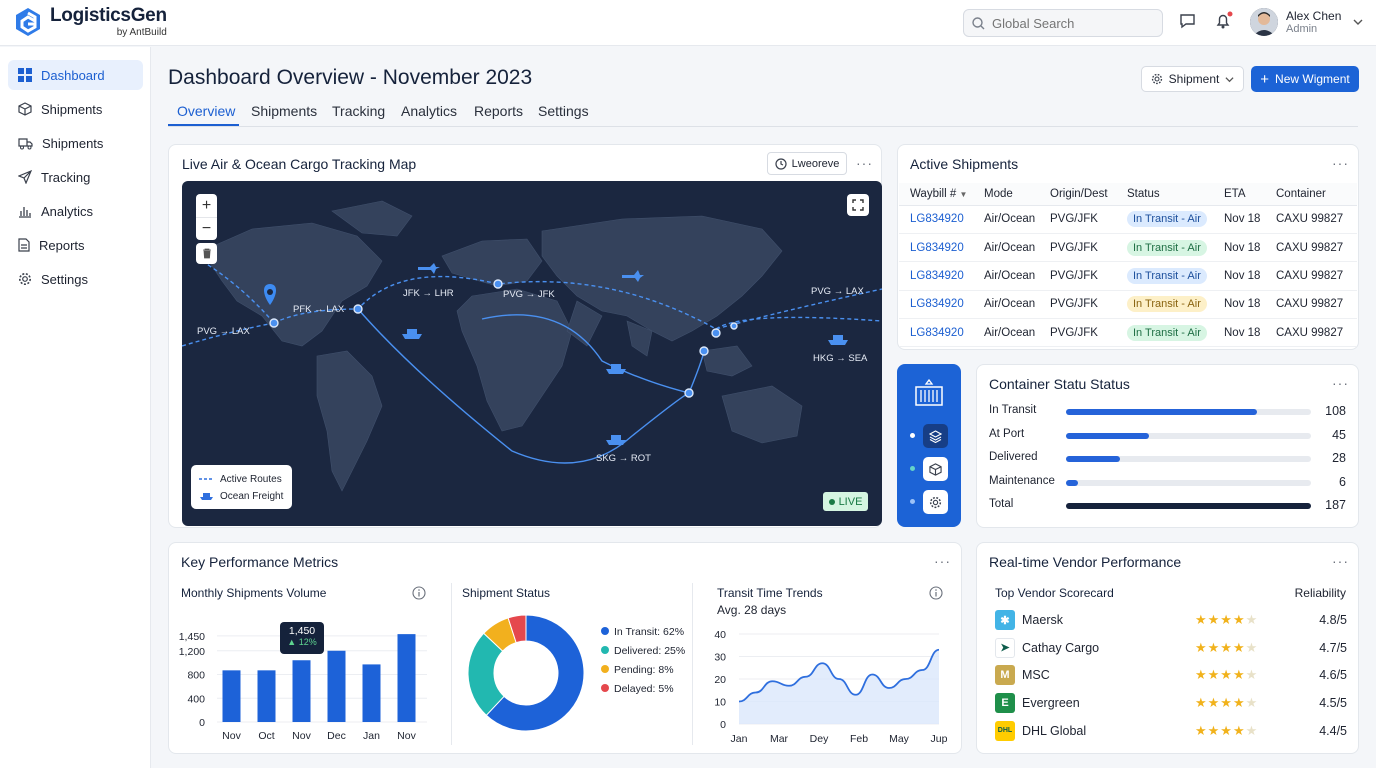 The width and height of the screenshot is (1376, 768). I want to click on app-logo: LogisticsGen by AntBuild, so click(90, 22).